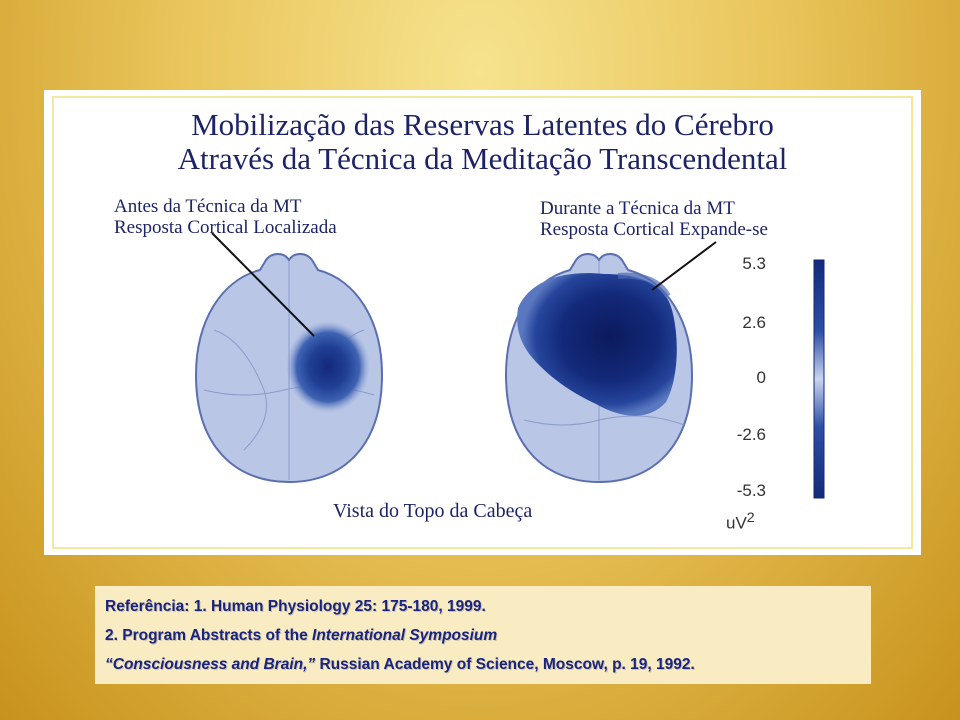  What do you see at coordinates (209, 635) in the screenshot?
I see `reference-line-2-prefix: 2. Program Abstracts of the` at bounding box center [209, 635].